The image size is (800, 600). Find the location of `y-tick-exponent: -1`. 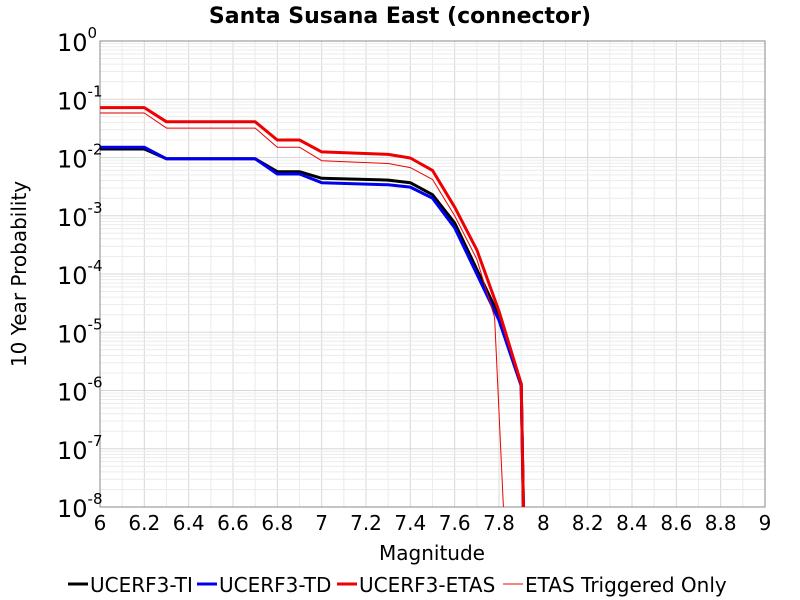

y-tick-exponent: -1 is located at coordinates (95, 91).